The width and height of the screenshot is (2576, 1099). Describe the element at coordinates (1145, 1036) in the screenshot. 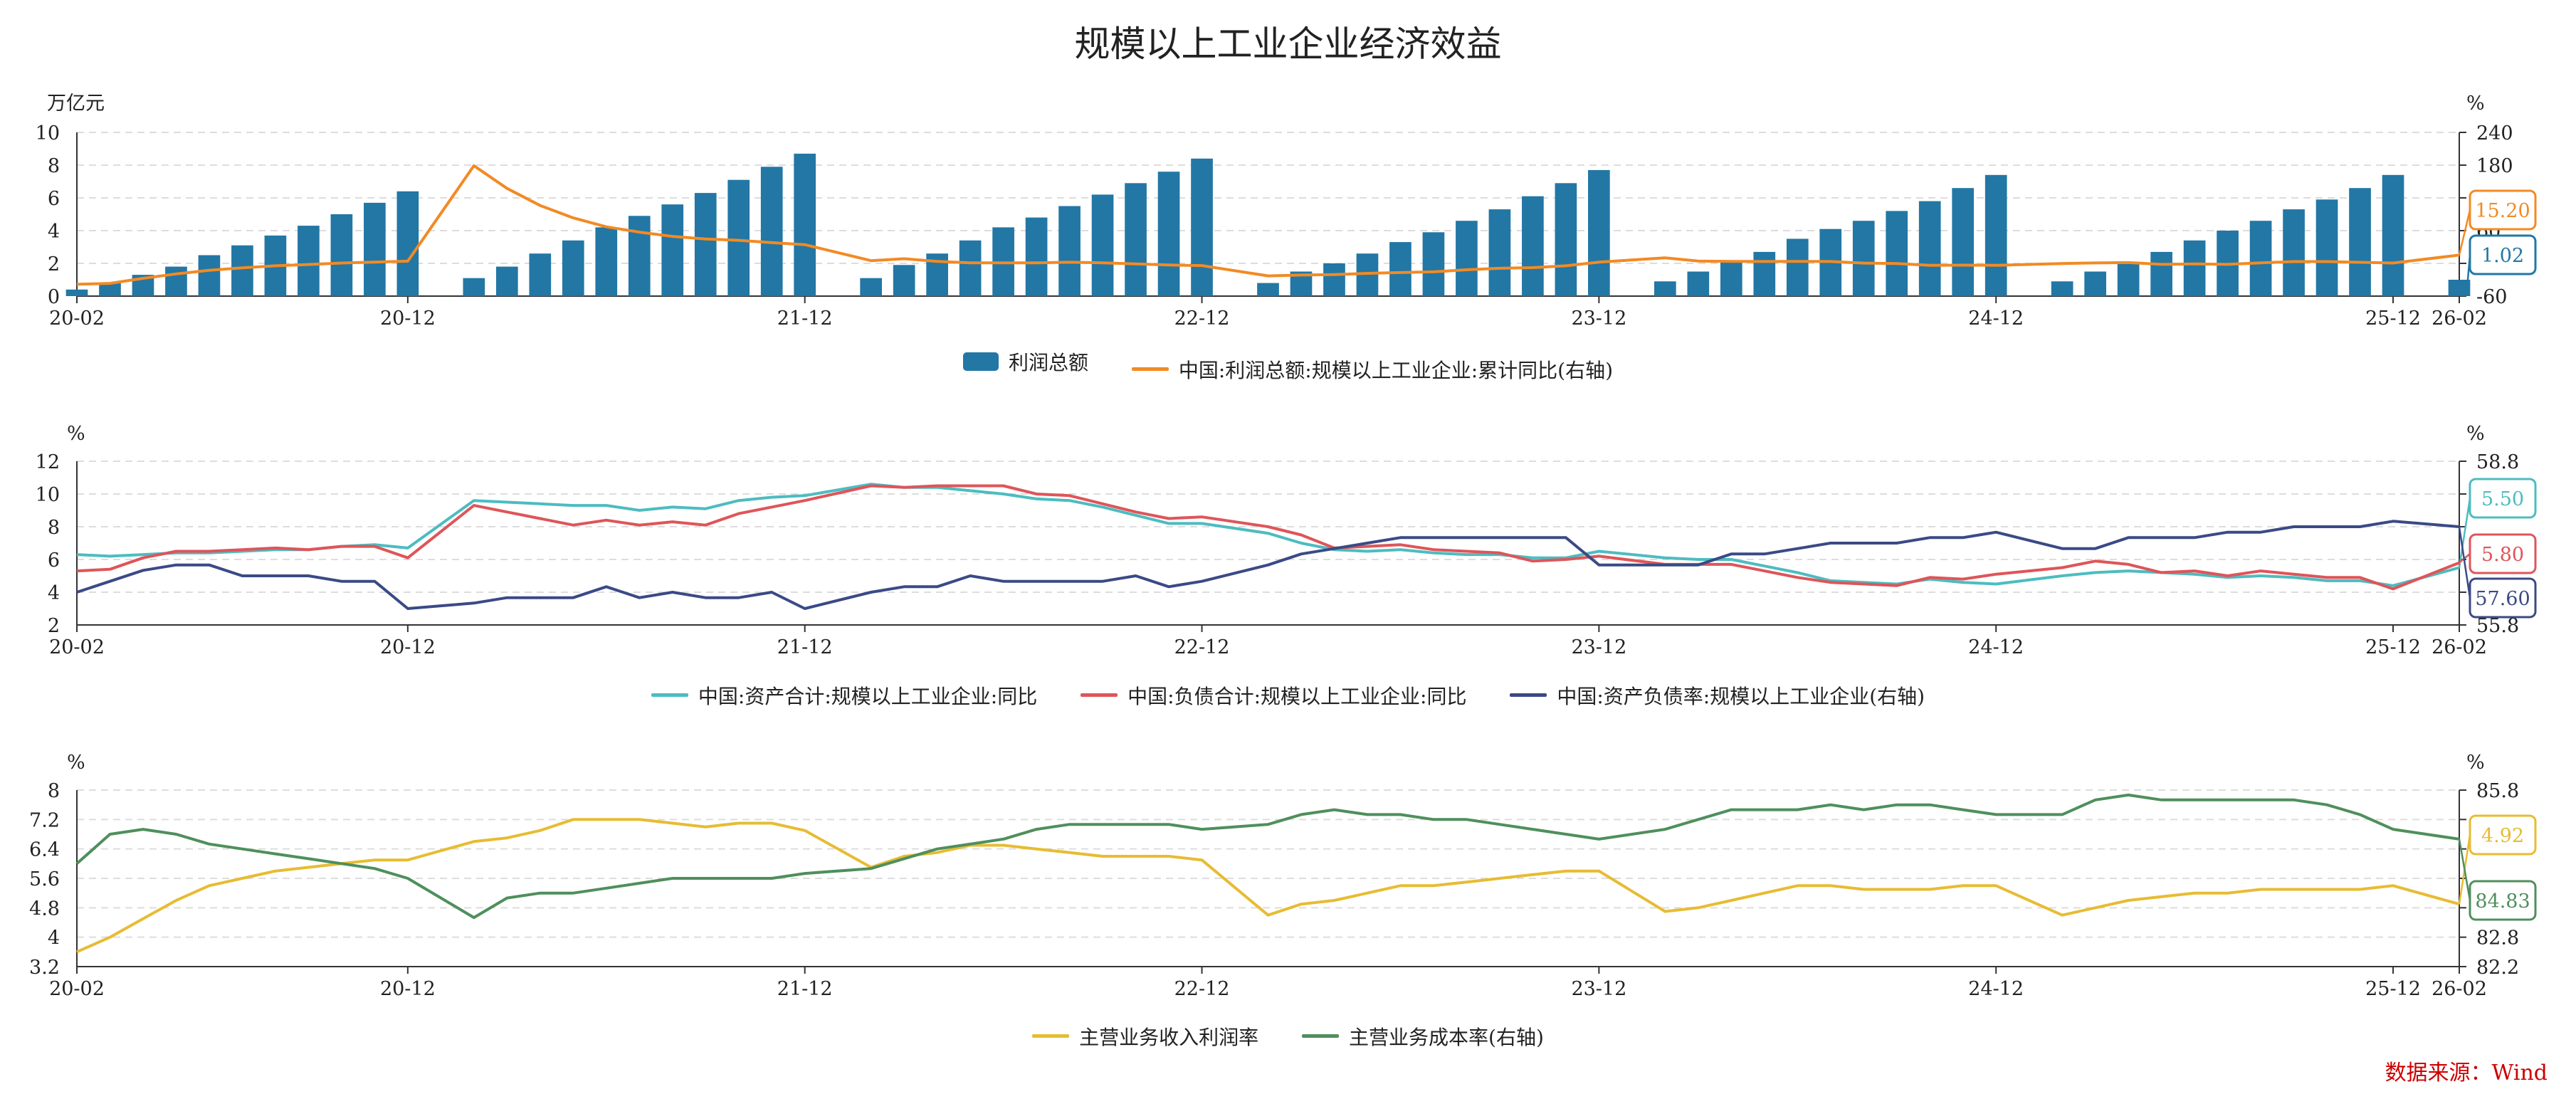

I see `legend-item-margin: 主营业务收入利润率` at that location.